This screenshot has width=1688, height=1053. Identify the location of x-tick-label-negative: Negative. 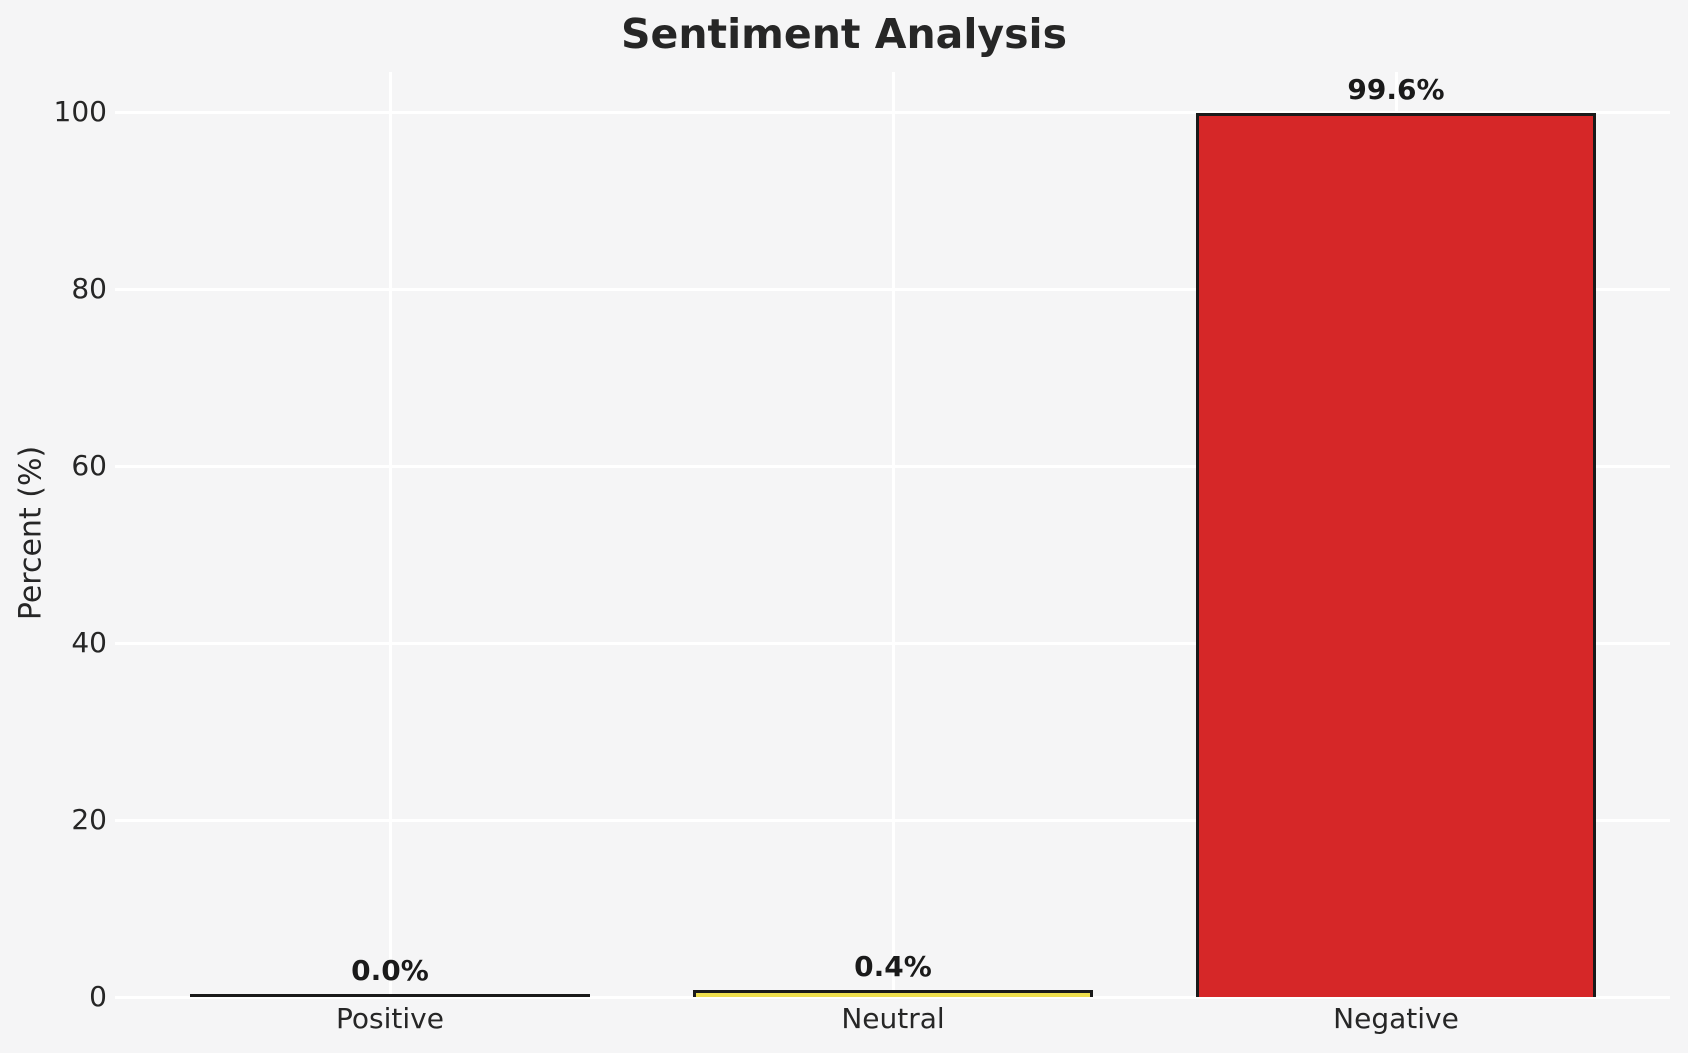
(1396, 1018).